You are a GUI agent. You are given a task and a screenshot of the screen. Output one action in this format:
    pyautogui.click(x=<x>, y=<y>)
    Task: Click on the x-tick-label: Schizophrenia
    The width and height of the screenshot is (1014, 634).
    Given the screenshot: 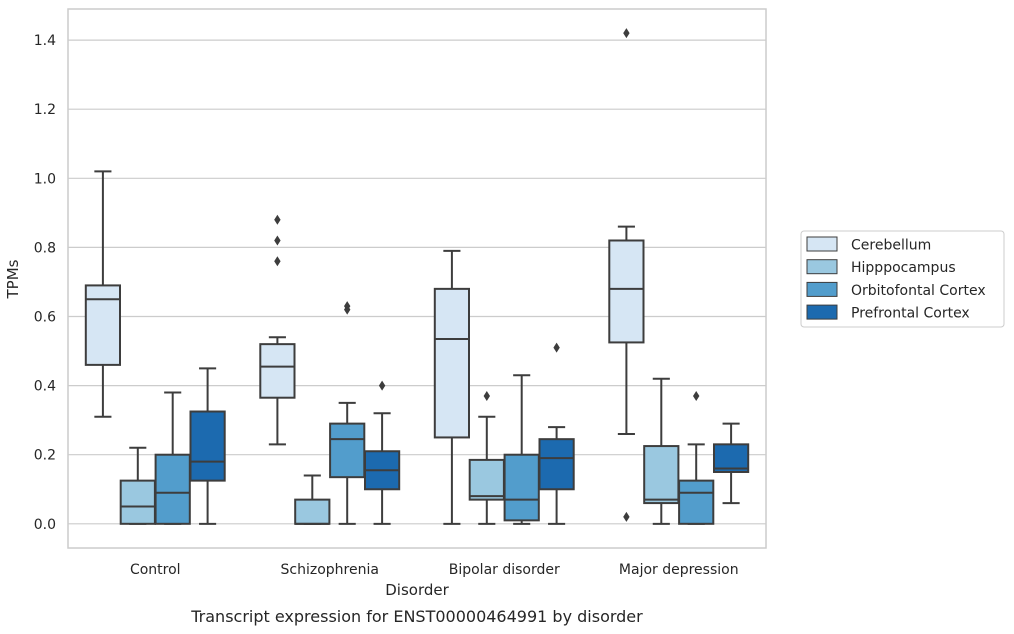 What is the action you would take?
    pyautogui.click(x=330, y=570)
    